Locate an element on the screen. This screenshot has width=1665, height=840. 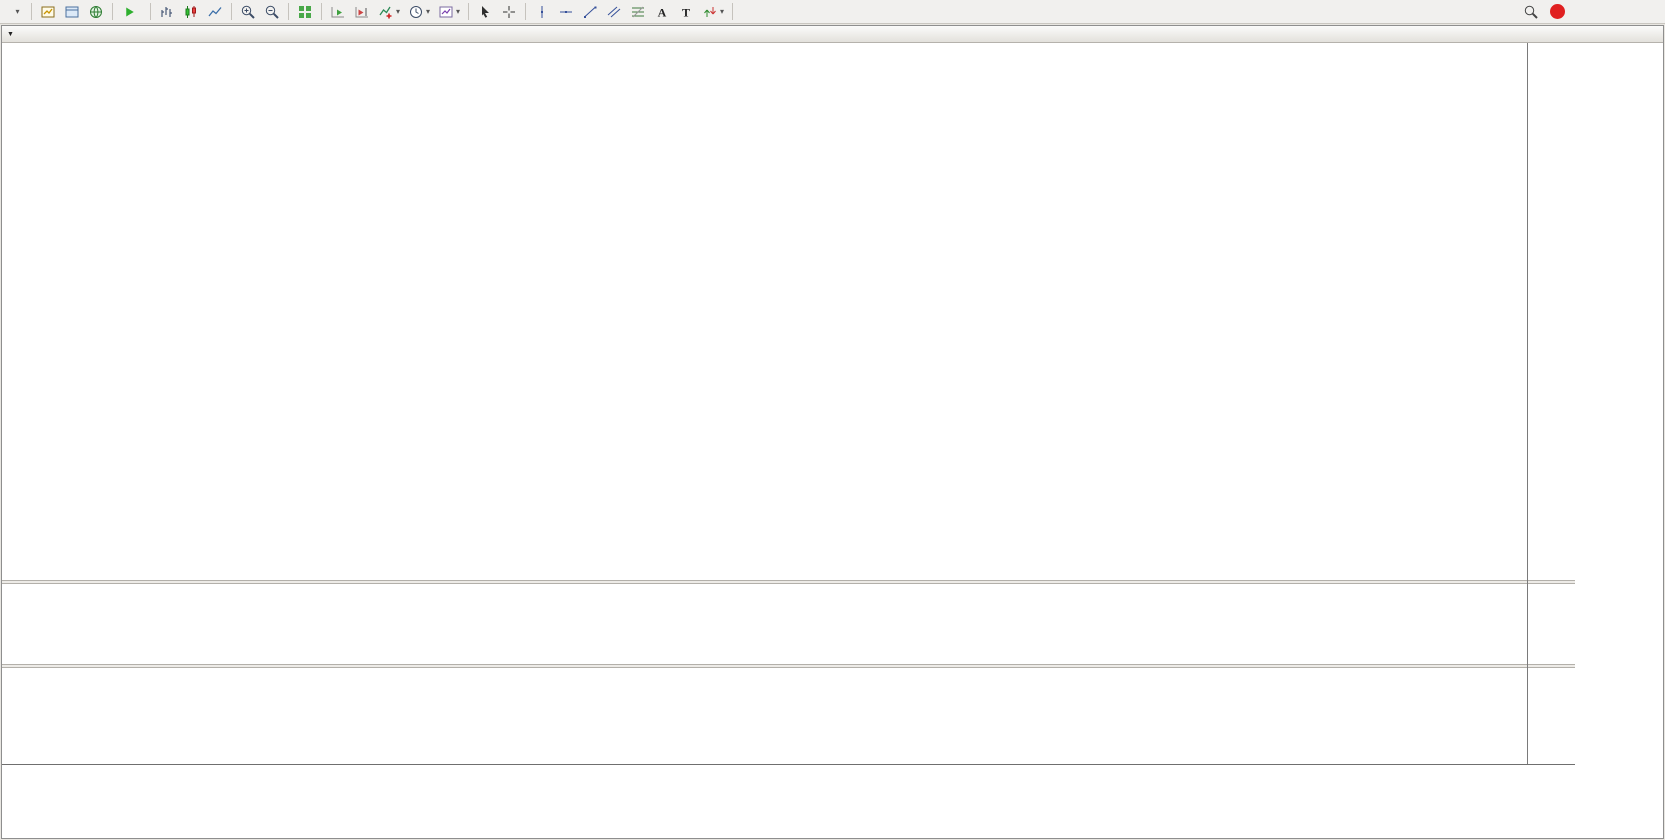
line-chart-icon is located at coordinates (215, 11).